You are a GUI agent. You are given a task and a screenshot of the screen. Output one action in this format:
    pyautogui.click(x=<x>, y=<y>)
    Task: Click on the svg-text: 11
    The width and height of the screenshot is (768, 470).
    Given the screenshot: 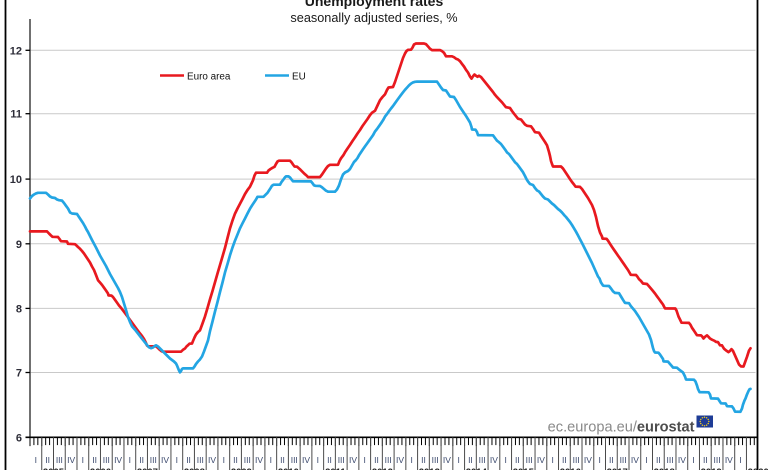 What is the action you would take?
    pyautogui.click(x=16, y=115)
    